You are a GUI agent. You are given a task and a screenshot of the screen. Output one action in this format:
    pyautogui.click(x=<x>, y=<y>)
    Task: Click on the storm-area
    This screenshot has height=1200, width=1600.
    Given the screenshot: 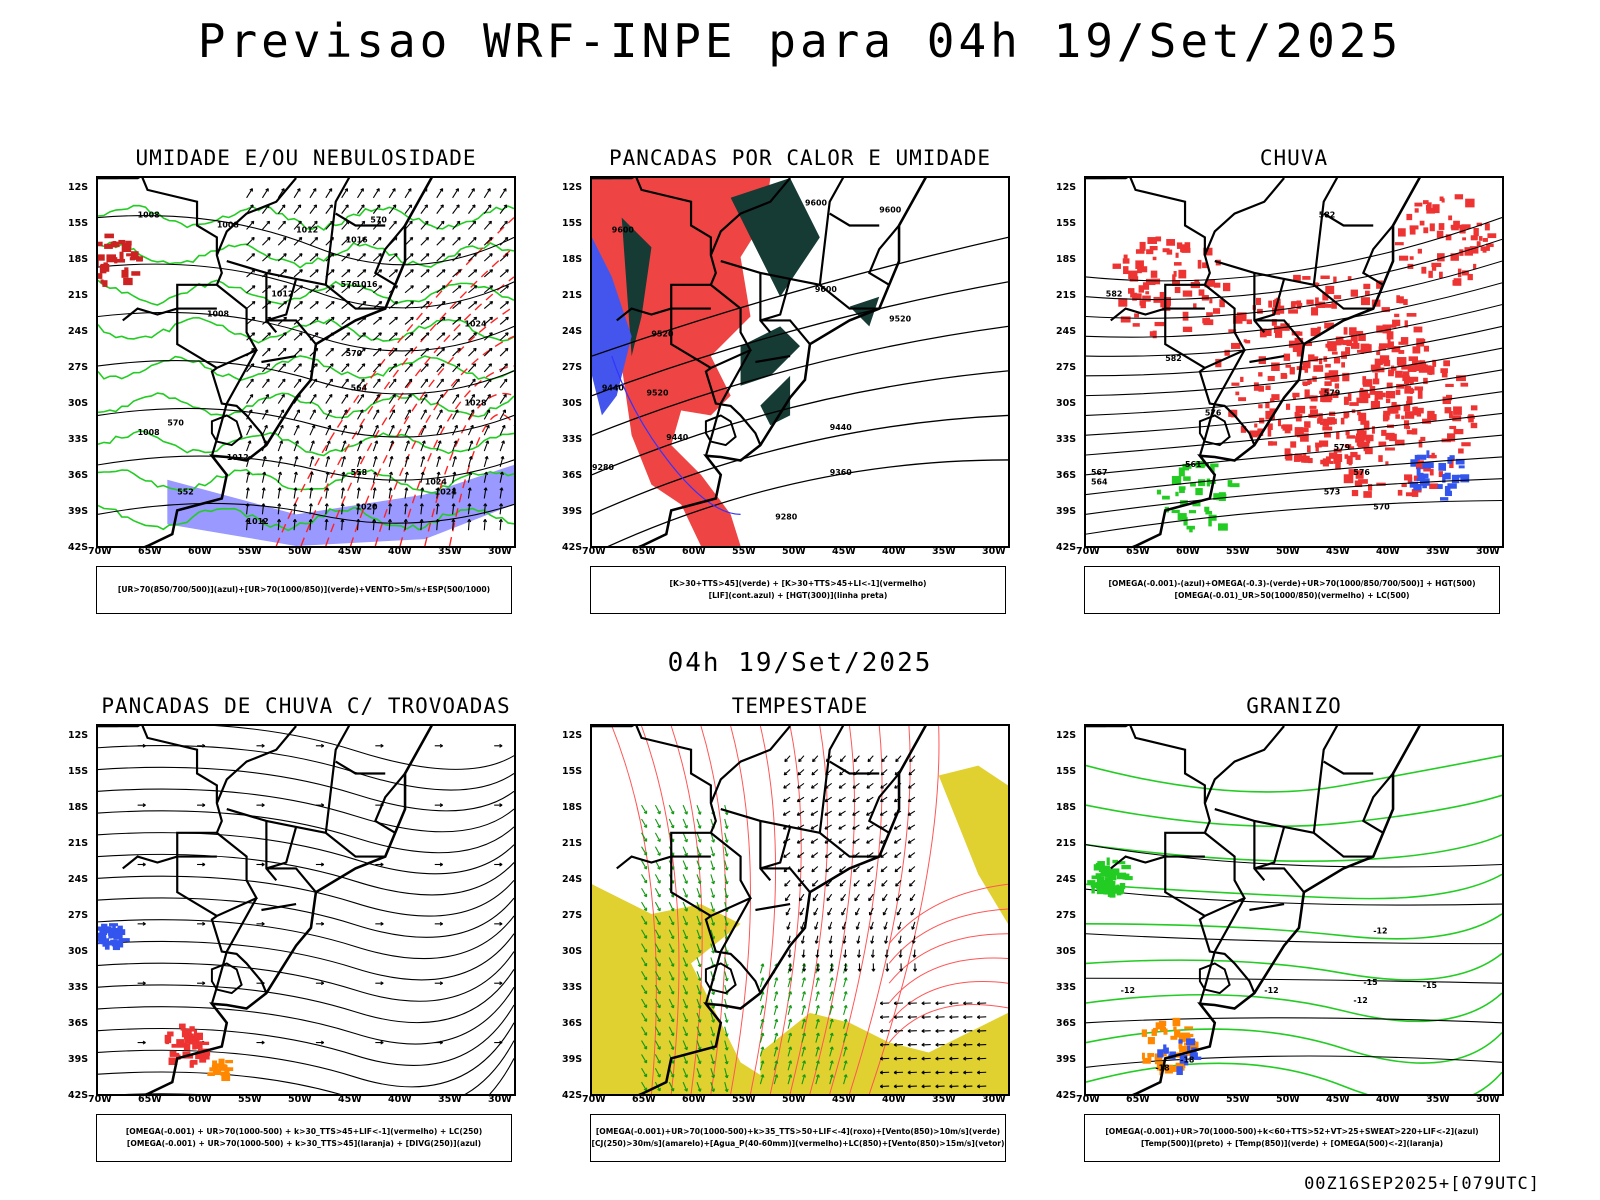 What is the action you would take?
    pyautogui.click(x=179, y=1045)
    